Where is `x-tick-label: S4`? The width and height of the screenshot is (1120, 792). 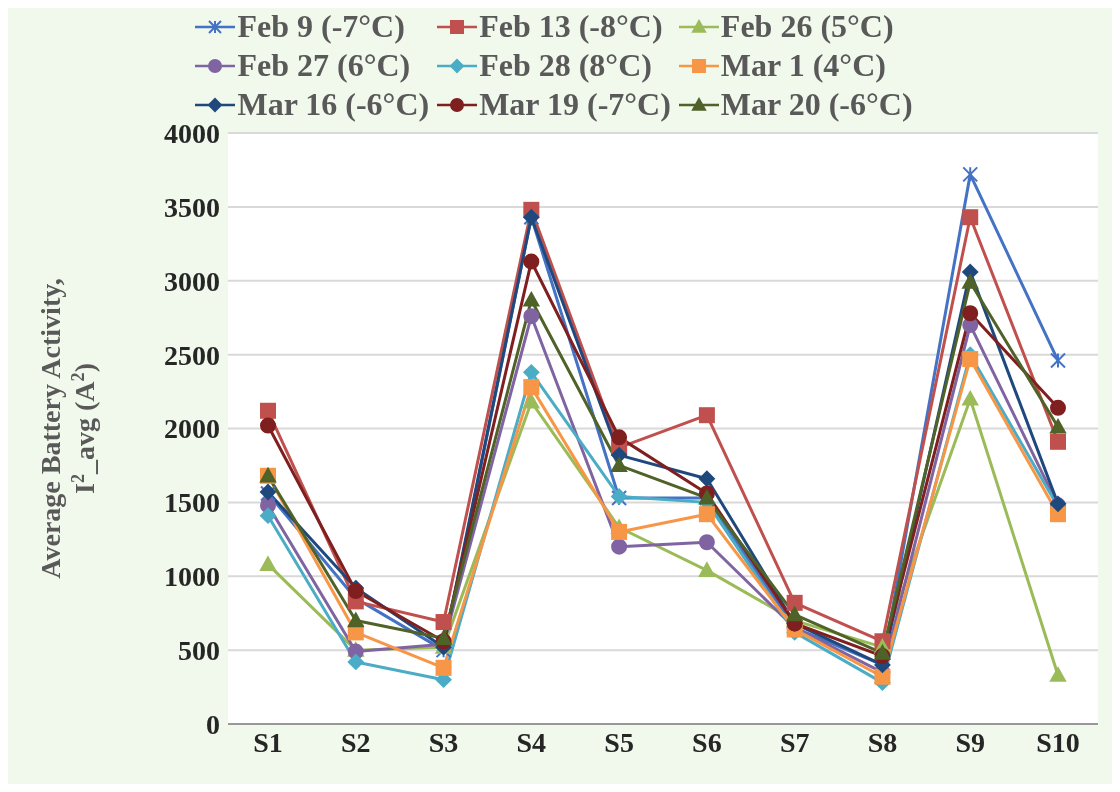 x-tick-label: S4 is located at coordinates (531, 742).